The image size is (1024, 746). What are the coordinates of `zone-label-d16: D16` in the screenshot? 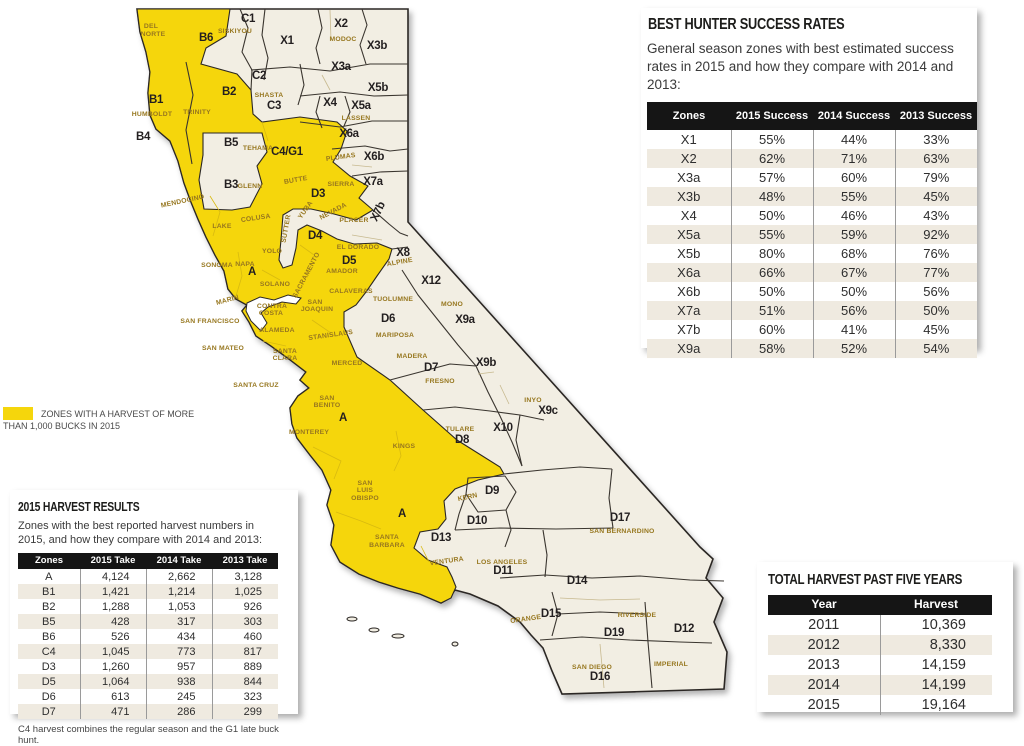 It's located at (600, 677).